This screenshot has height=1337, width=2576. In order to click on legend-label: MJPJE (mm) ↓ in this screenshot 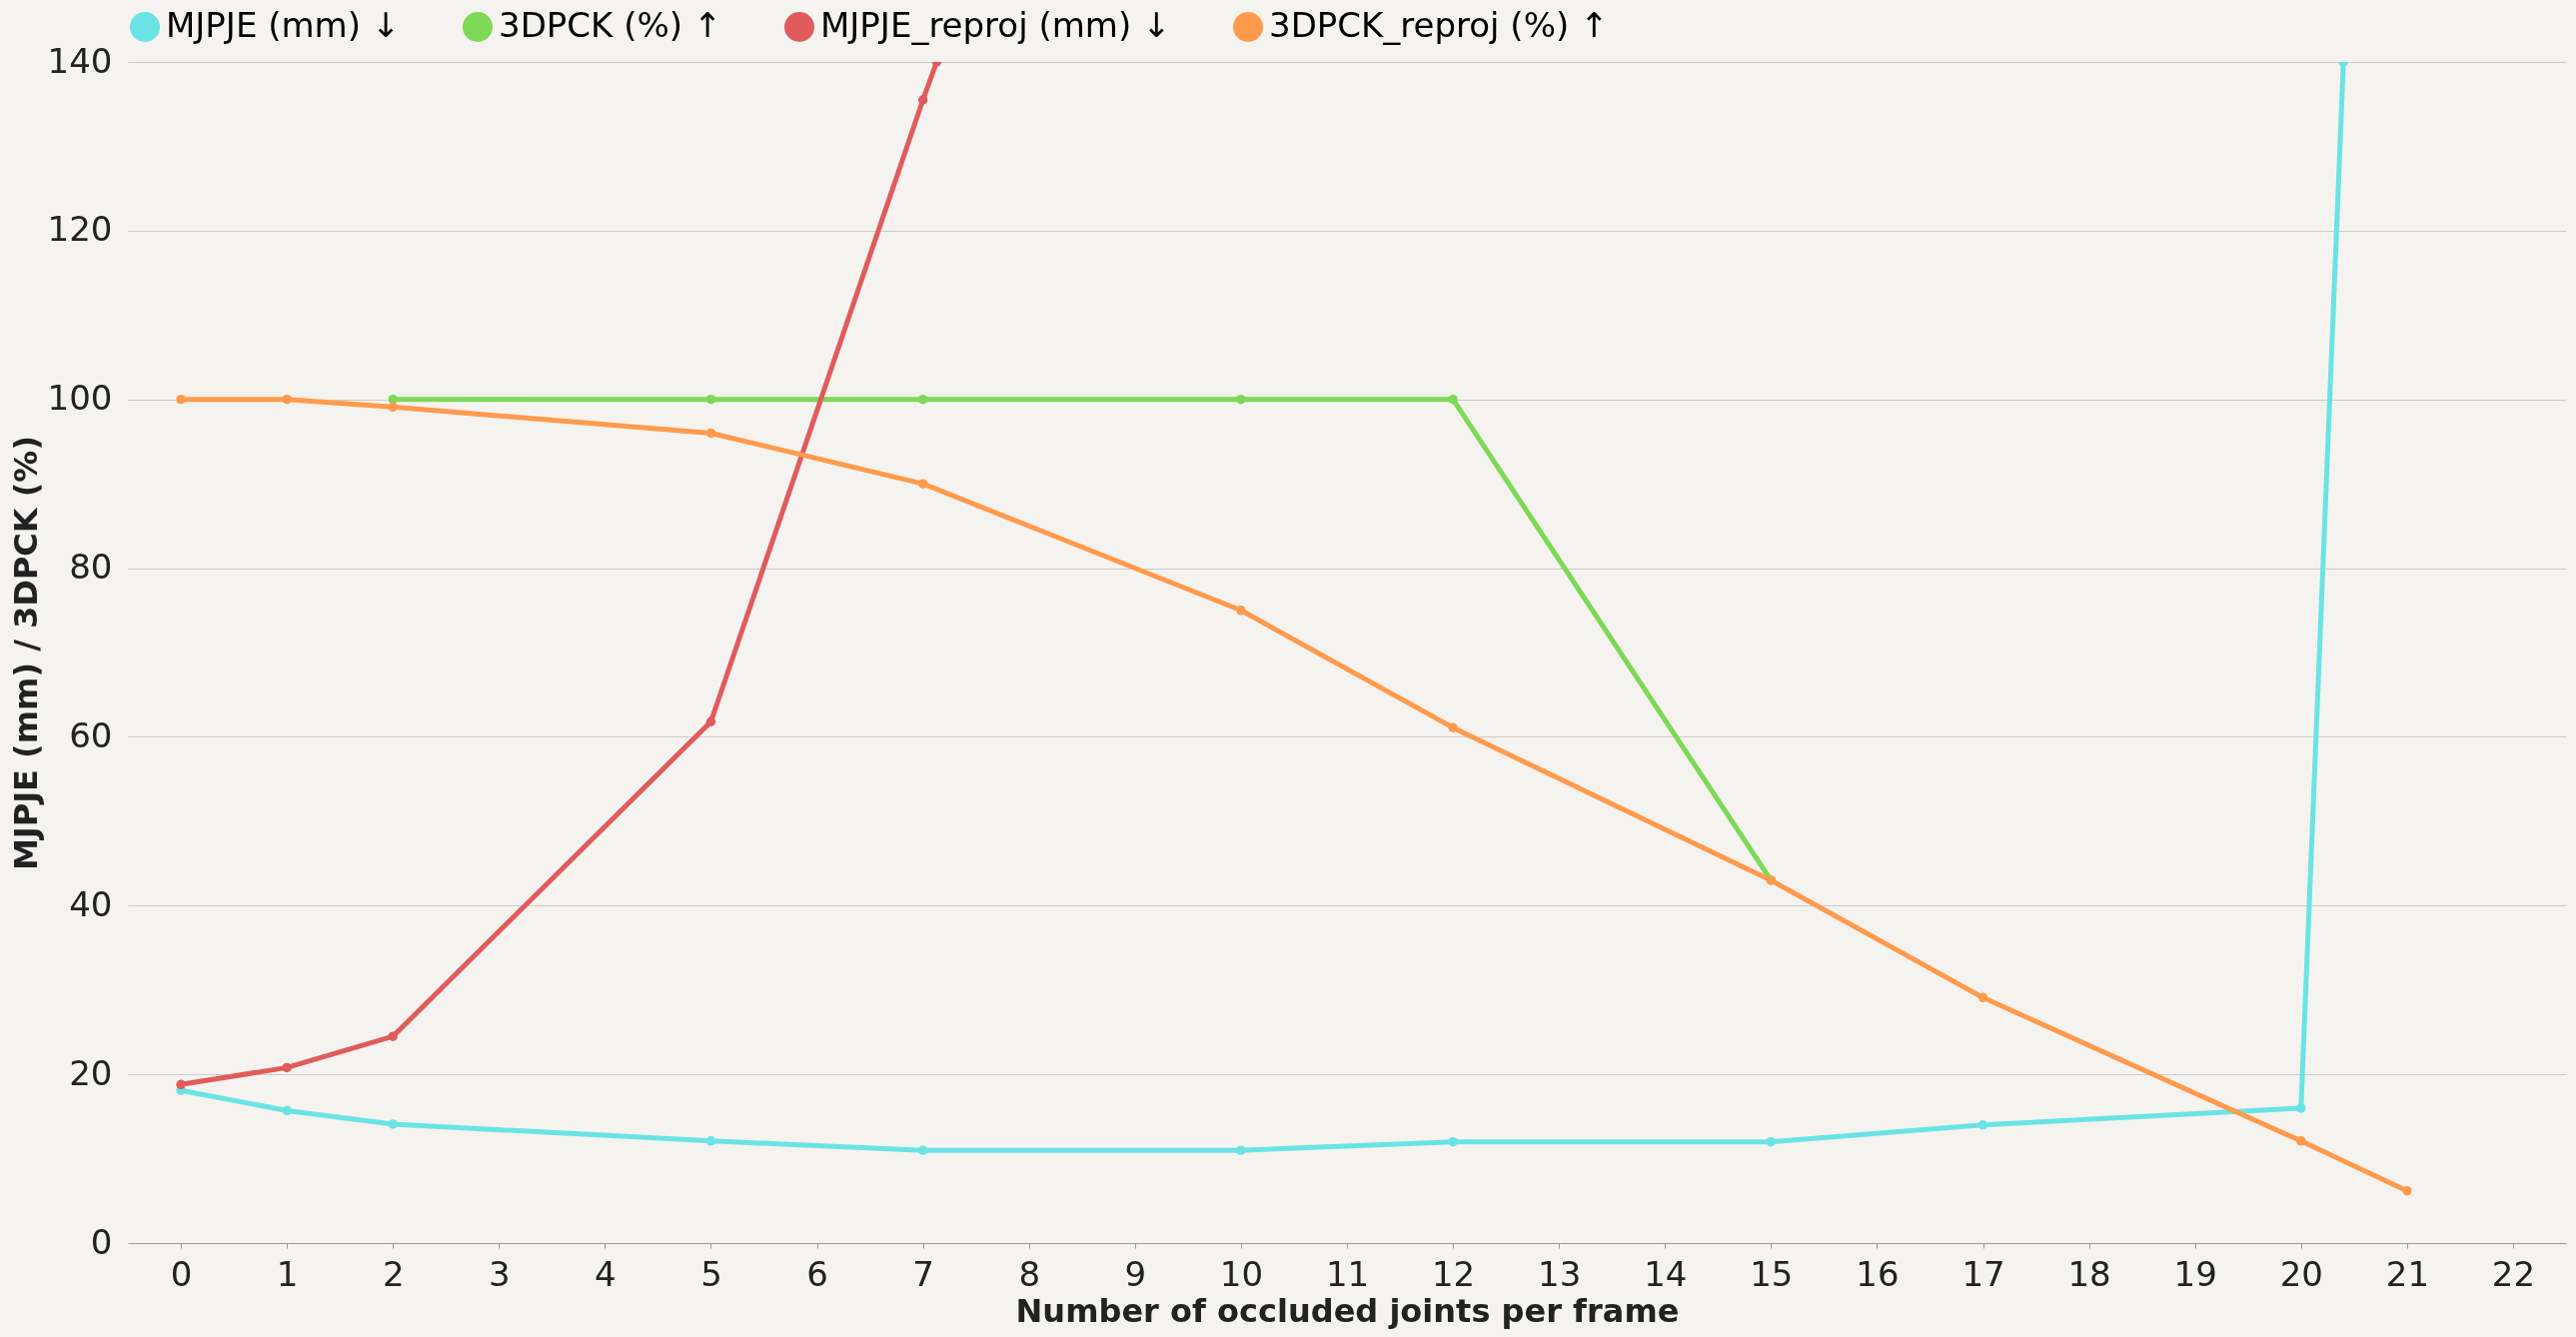, I will do `click(283, 25)`.